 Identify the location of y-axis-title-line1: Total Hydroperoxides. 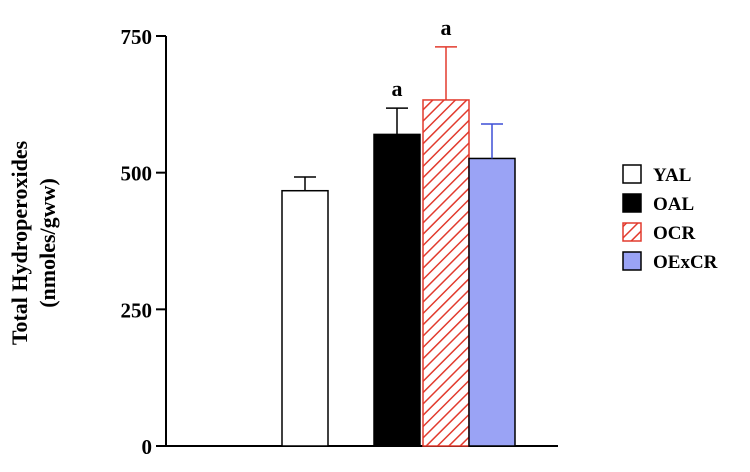
(19, 242).